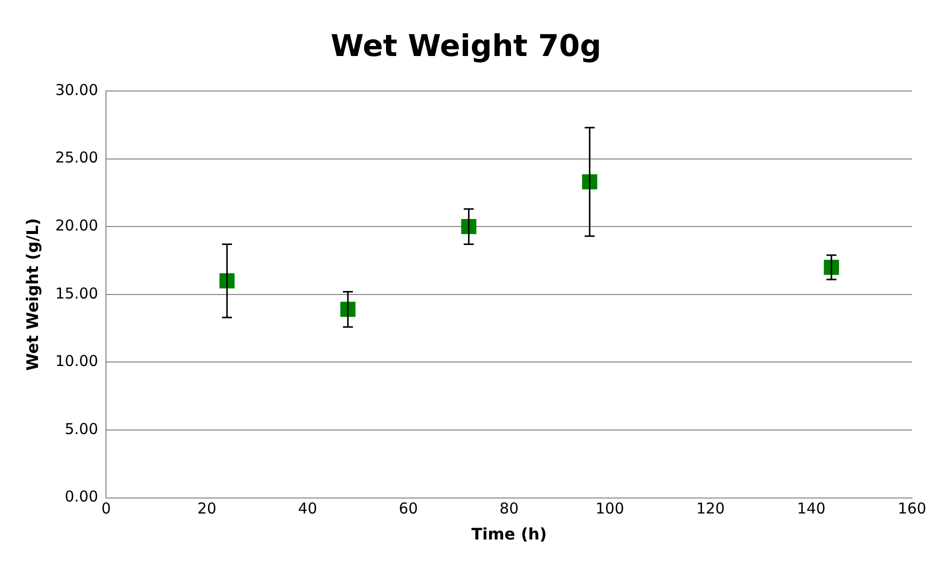 The height and width of the screenshot is (569, 947). Describe the element at coordinates (81, 429) in the screenshot. I see `y-tick-label: 5.00` at that location.